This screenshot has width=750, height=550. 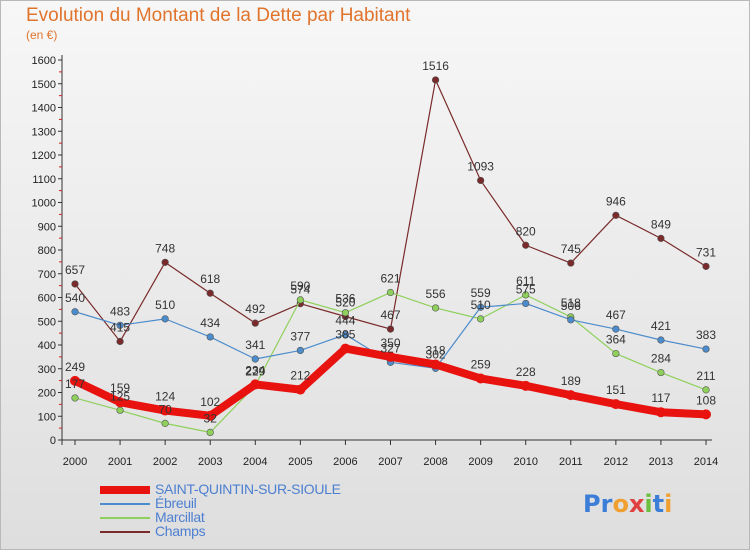 I want to click on data-label: 189, so click(x=571, y=381).